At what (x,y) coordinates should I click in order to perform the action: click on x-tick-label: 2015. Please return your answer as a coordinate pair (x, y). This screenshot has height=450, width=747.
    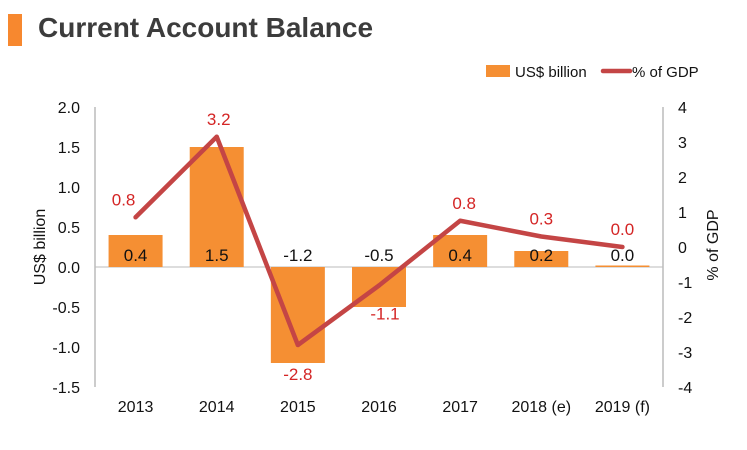
    Looking at the image, I should click on (298, 407).